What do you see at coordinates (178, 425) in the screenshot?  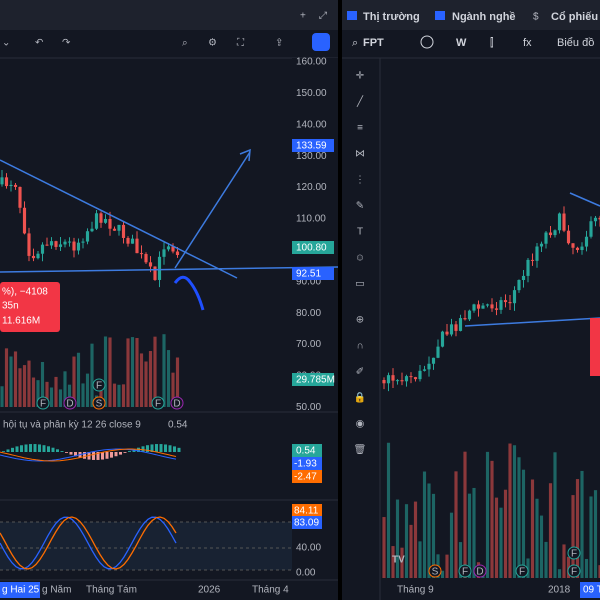 I see `indicator-value: 0.54` at bounding box center [178, 425].